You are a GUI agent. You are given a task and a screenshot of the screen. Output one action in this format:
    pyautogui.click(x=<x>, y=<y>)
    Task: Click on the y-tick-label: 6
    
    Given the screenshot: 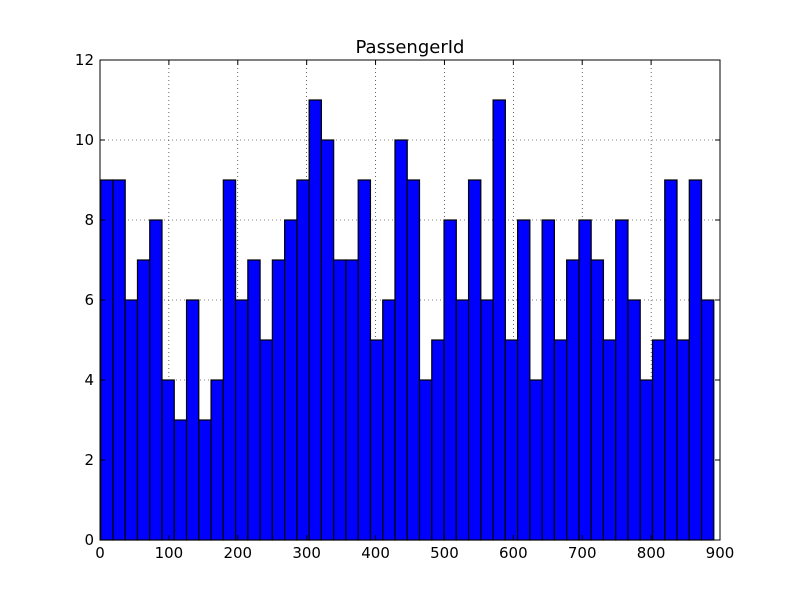 What is the action you would take?
    pyautogui.click(x=89, y=300)
    